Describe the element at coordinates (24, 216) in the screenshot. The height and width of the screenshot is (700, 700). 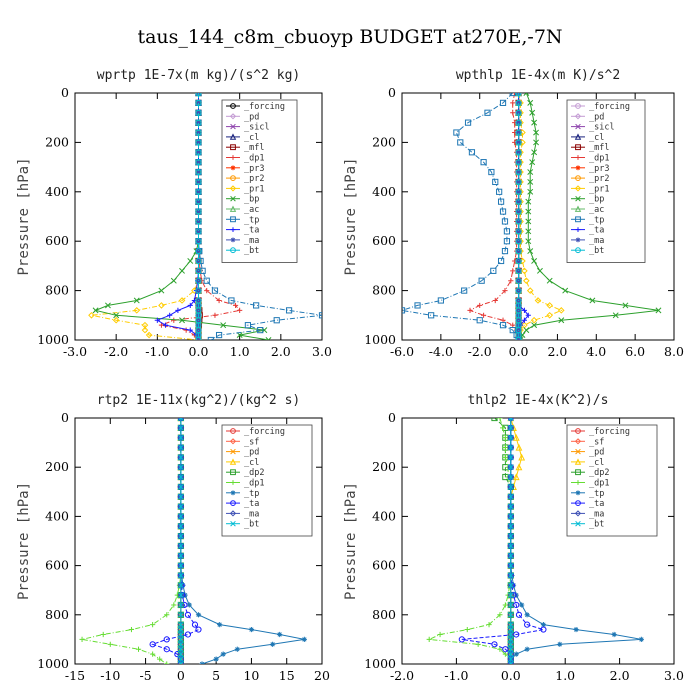
I see `y-axis-label: Pressure [hPa]` at that location.